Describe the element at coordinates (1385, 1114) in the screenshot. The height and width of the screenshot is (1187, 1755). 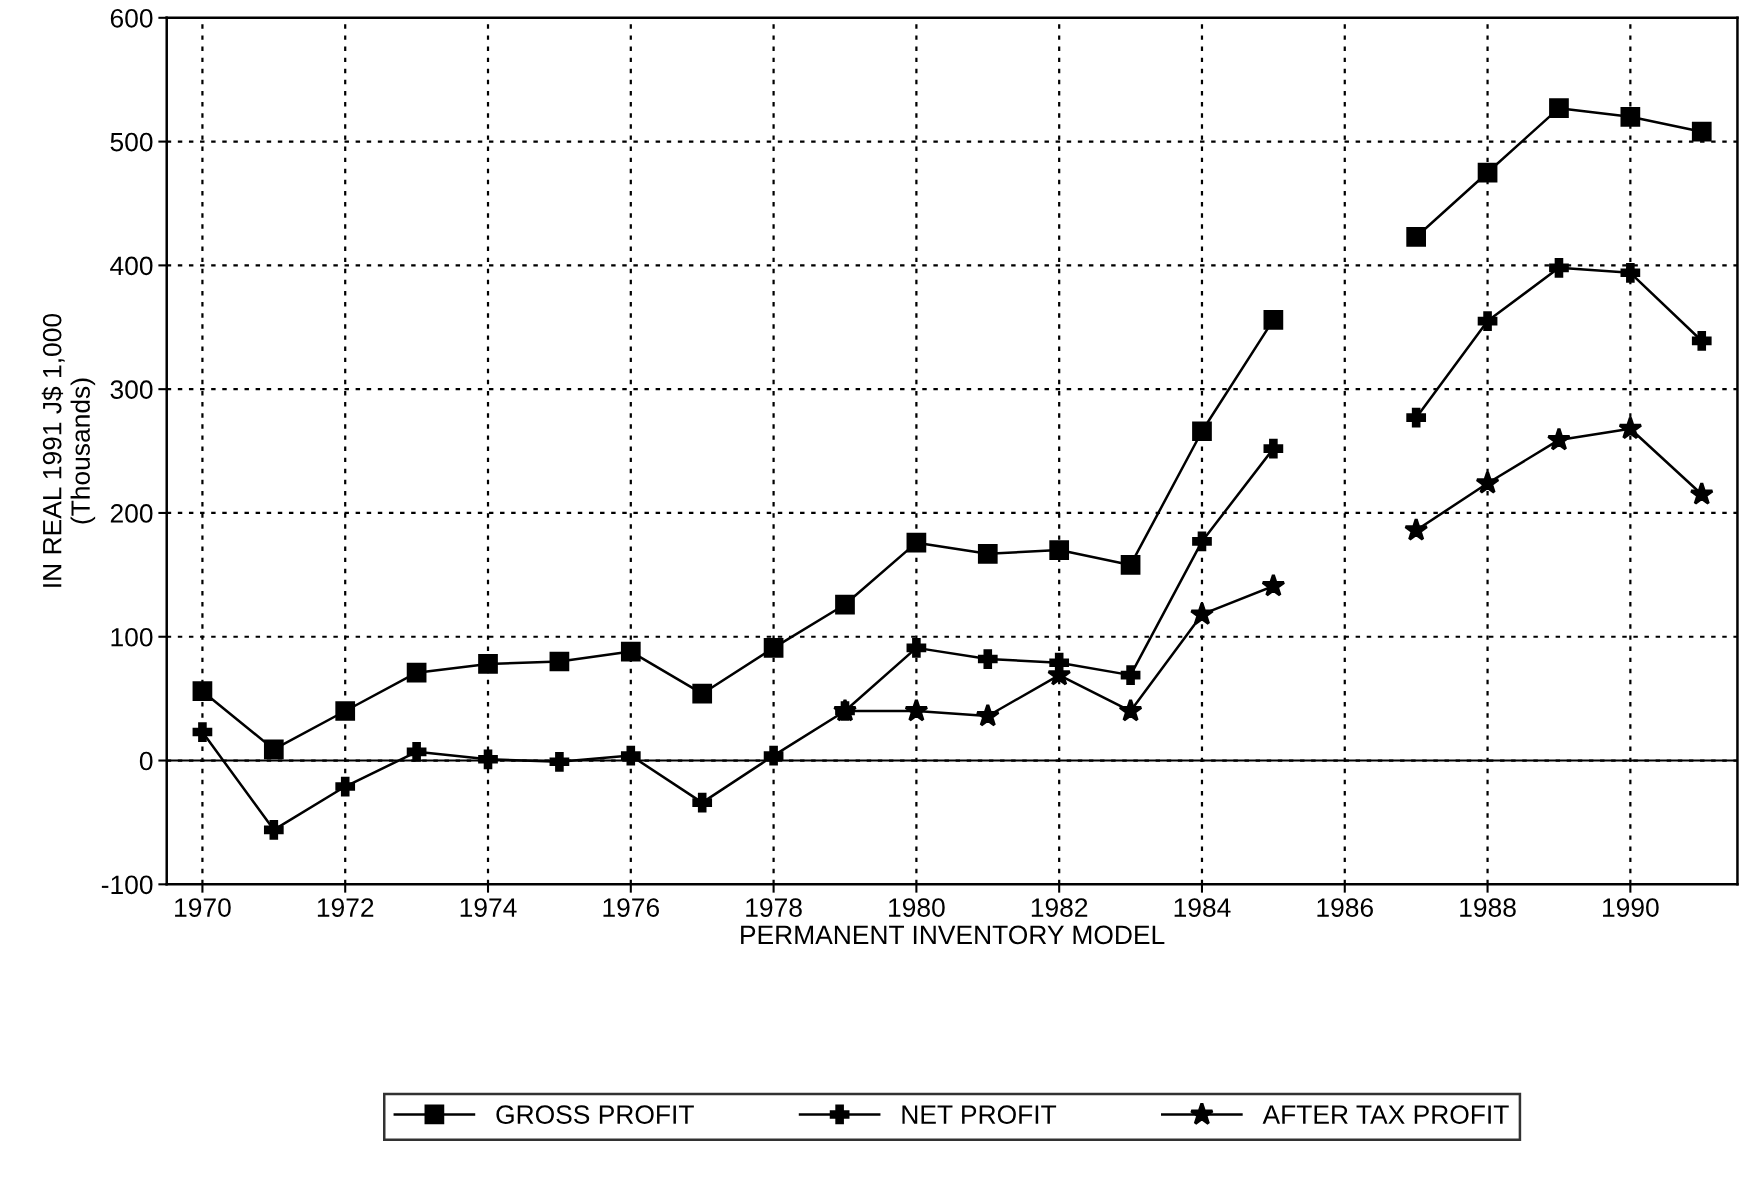
I see `legend-label: AFTER TAX PROFIT` at that location.